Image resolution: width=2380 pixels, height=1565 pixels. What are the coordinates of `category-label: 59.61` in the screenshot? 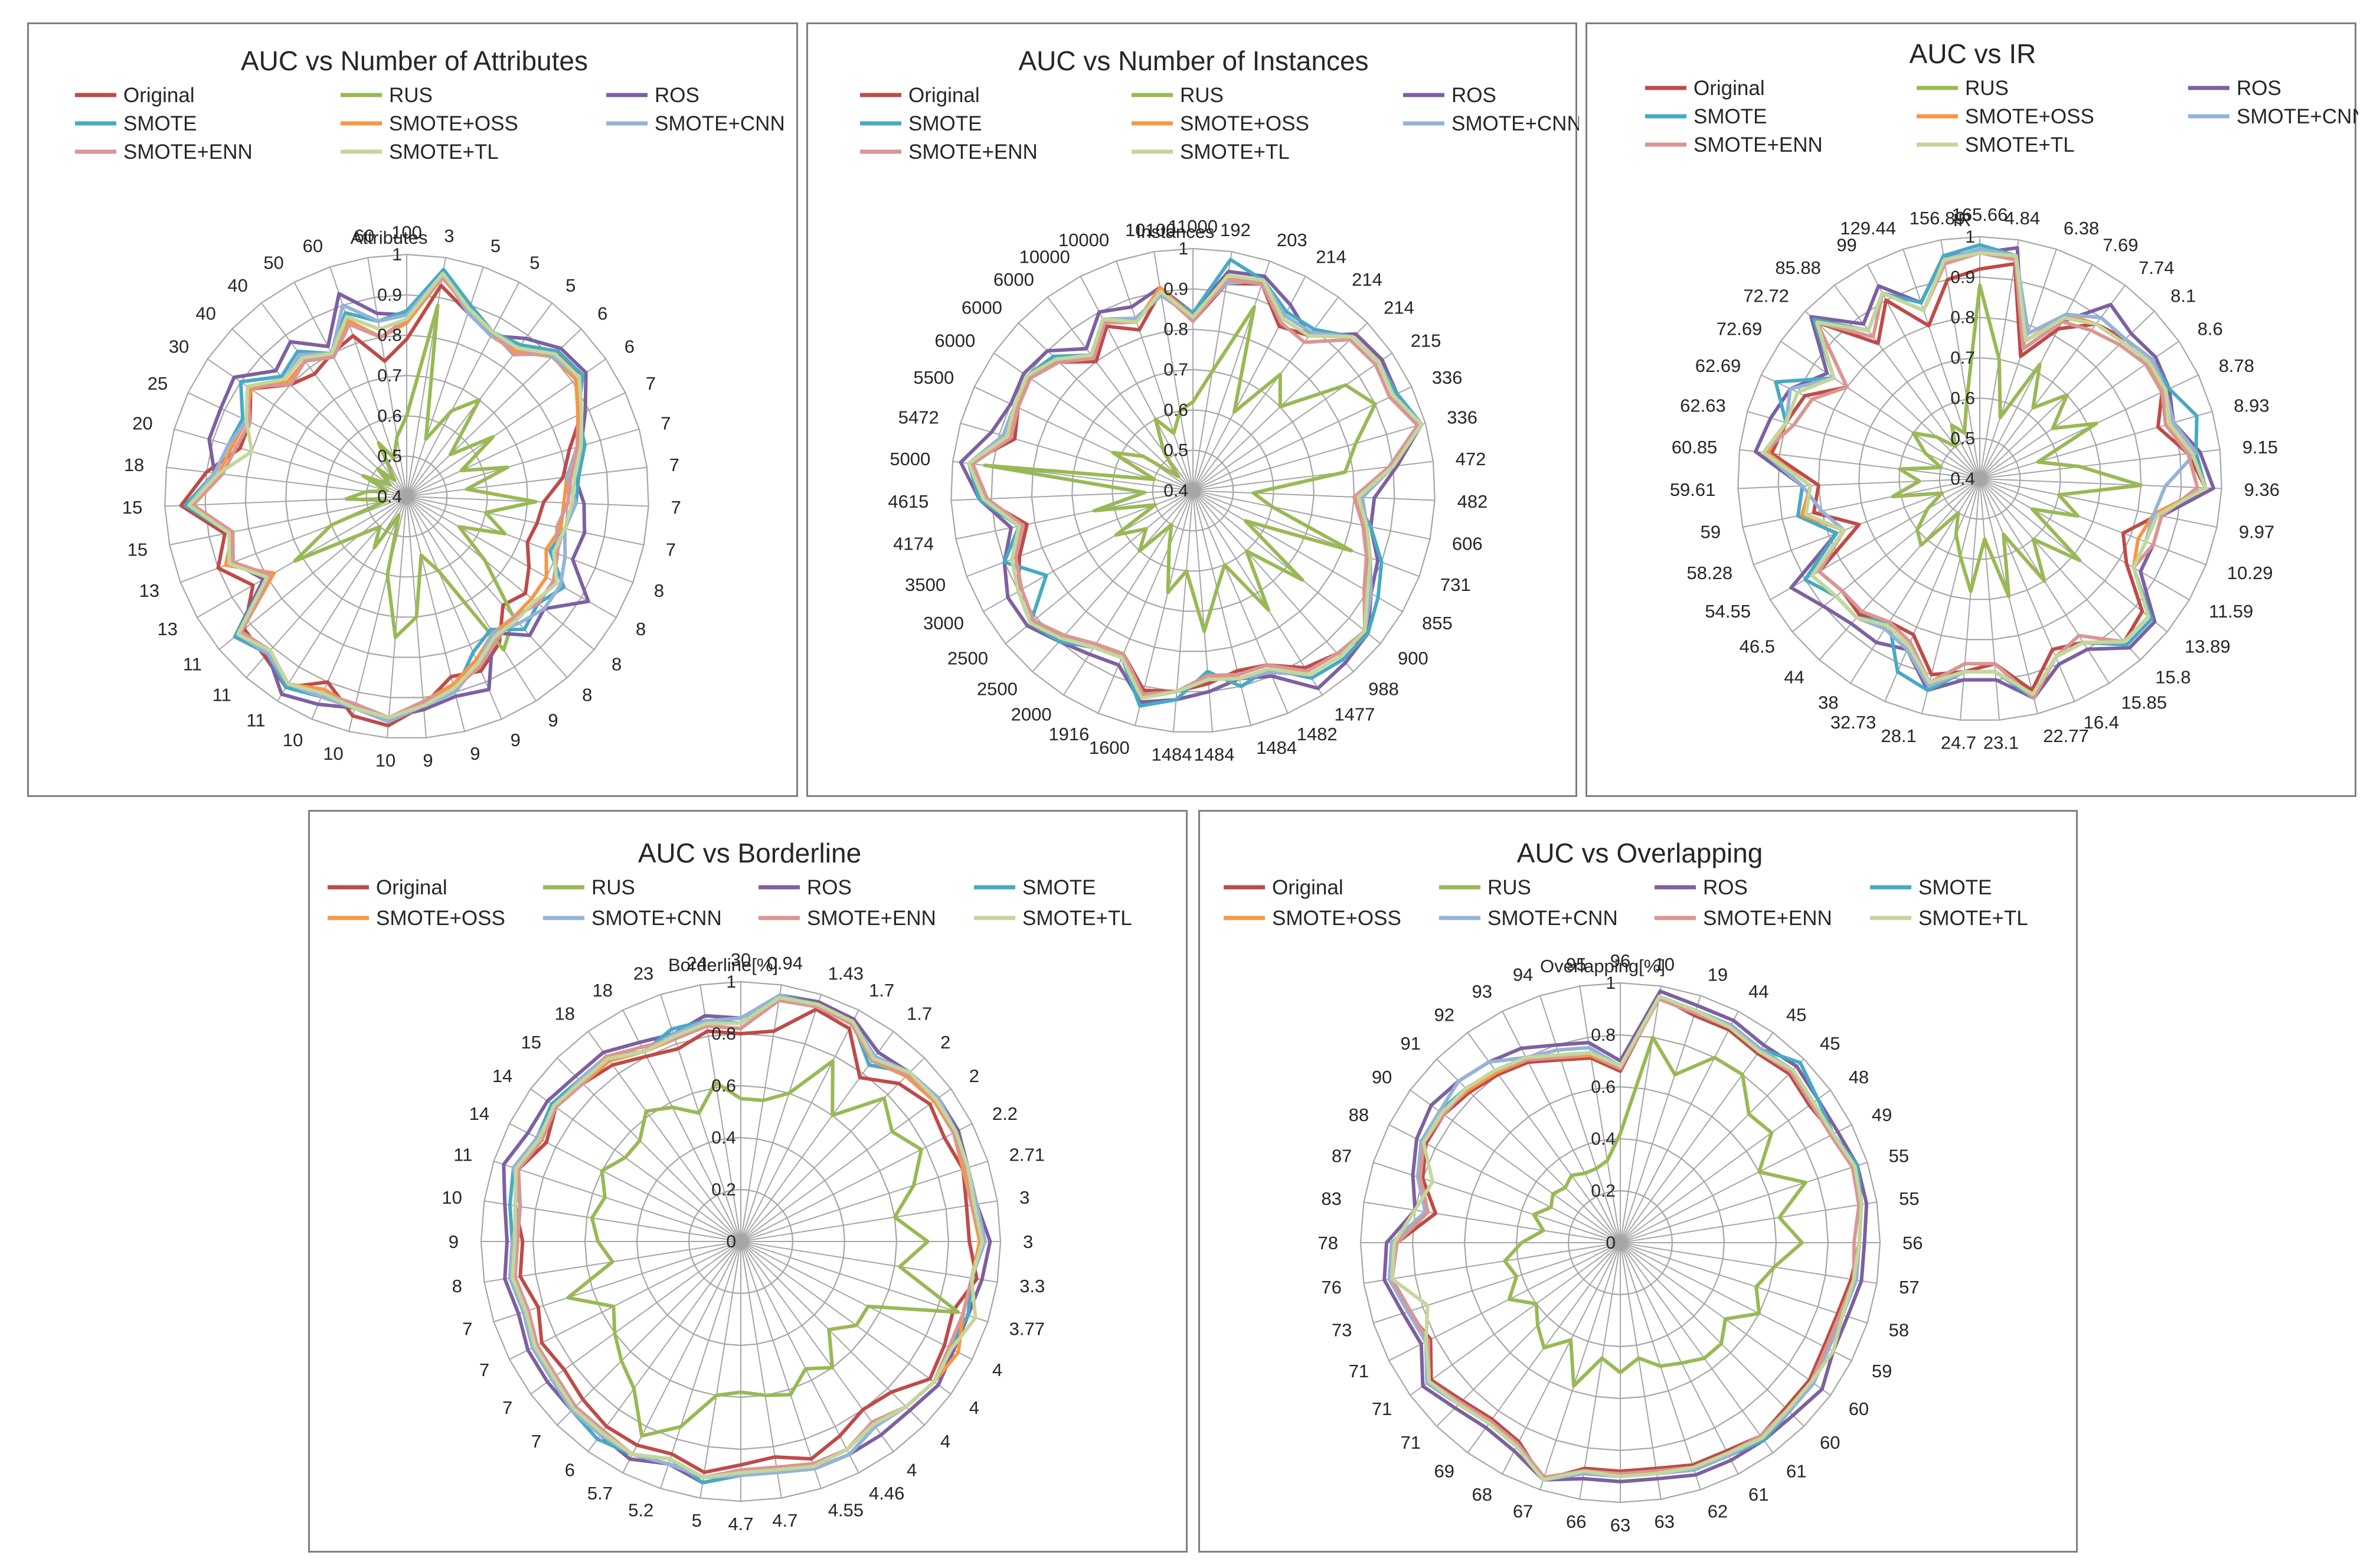 It's located at (1693, 489).